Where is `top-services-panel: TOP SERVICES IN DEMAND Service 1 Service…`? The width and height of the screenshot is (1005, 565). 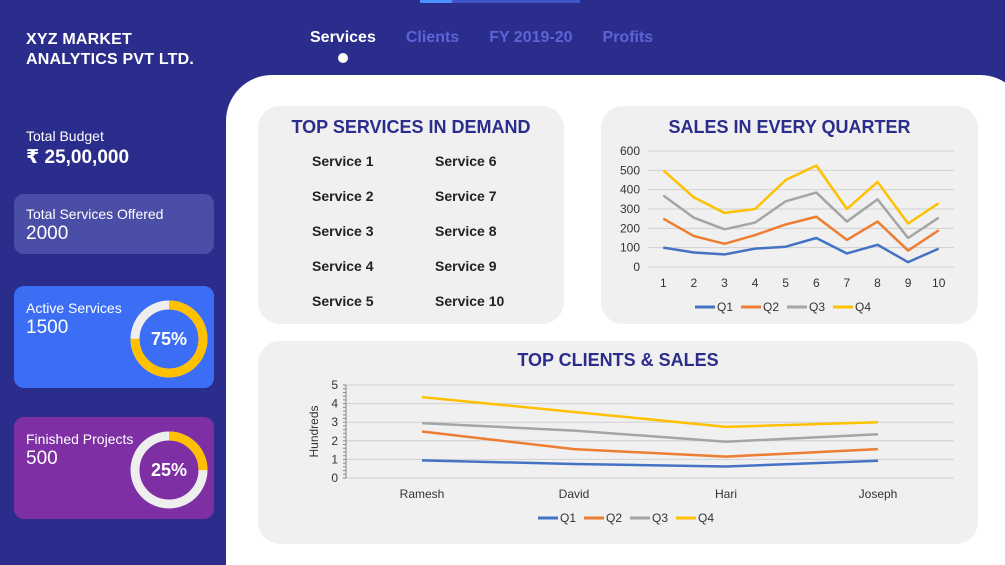
top-services-panel: TOP SERVICES IN DEMAND Service 1 Service… is located at coordinates (411, 215).